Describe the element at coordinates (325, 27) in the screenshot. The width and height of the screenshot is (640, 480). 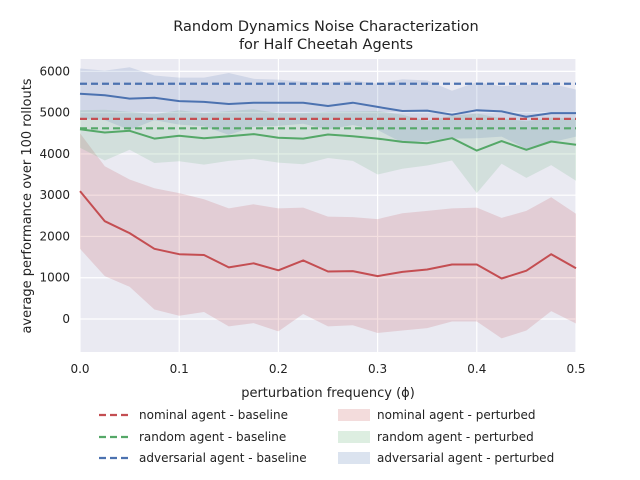
I see `chart-title-line-1: Random Dynamics Noise Characterization` at that location.